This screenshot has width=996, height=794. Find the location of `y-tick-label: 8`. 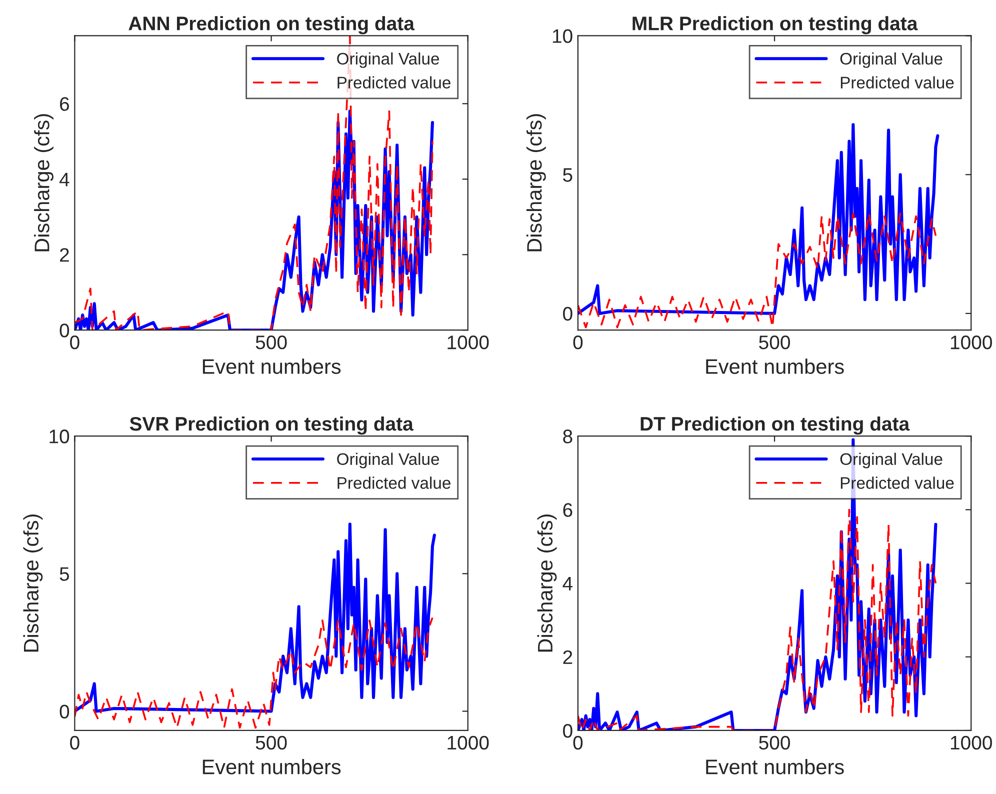

y-tick-label: 8 is located at coordinates (567, 437).